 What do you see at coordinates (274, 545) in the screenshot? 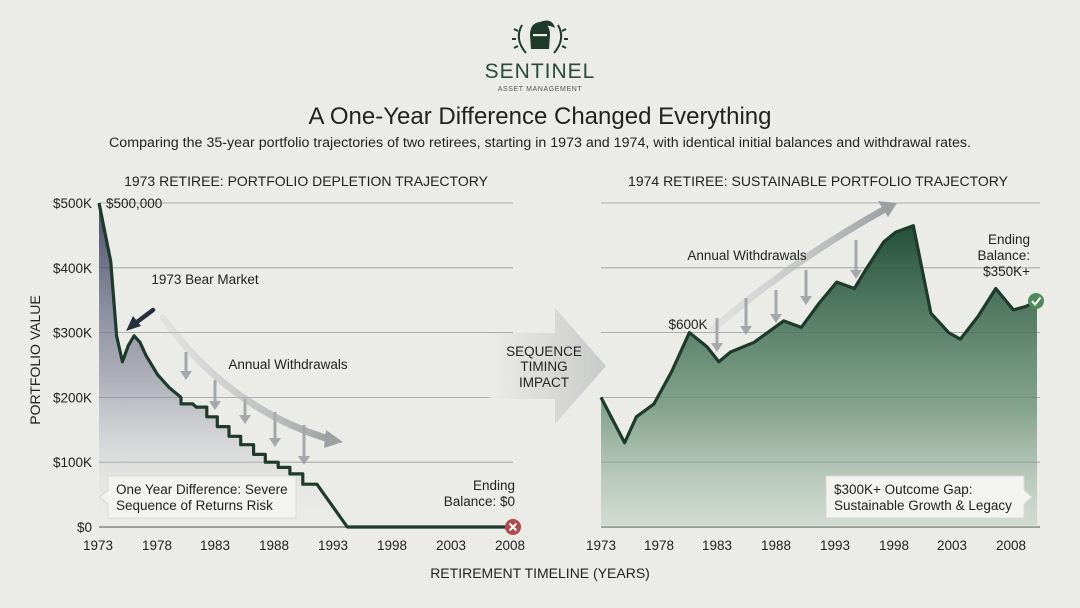
I see `left-x-tick-label: 1988` at bounding box center [274, 545].